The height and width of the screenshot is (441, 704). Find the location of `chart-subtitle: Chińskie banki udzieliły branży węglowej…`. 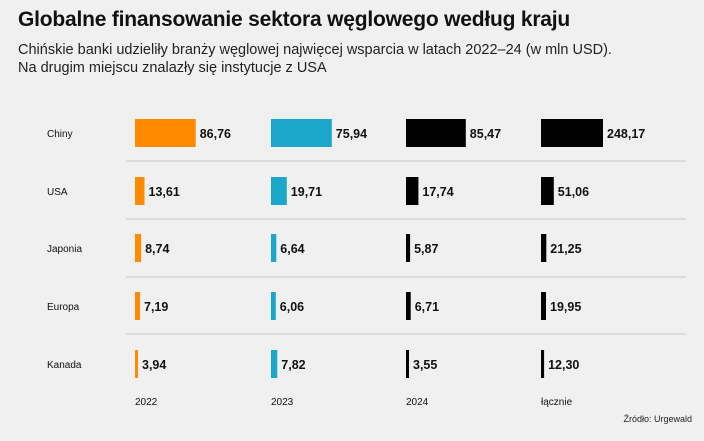

chart-subtitle: Chińskie banki udzieliły branży węglowej… is located at coordinates (353, 59).